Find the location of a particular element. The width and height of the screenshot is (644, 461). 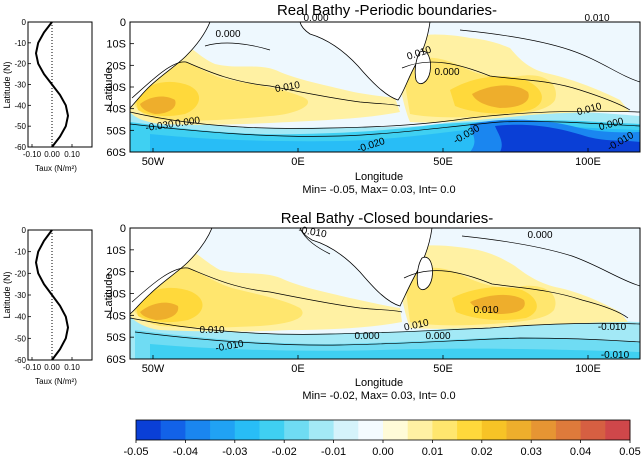

colorbar-tick-label: 0.05 is located at coordinates (629, 452).